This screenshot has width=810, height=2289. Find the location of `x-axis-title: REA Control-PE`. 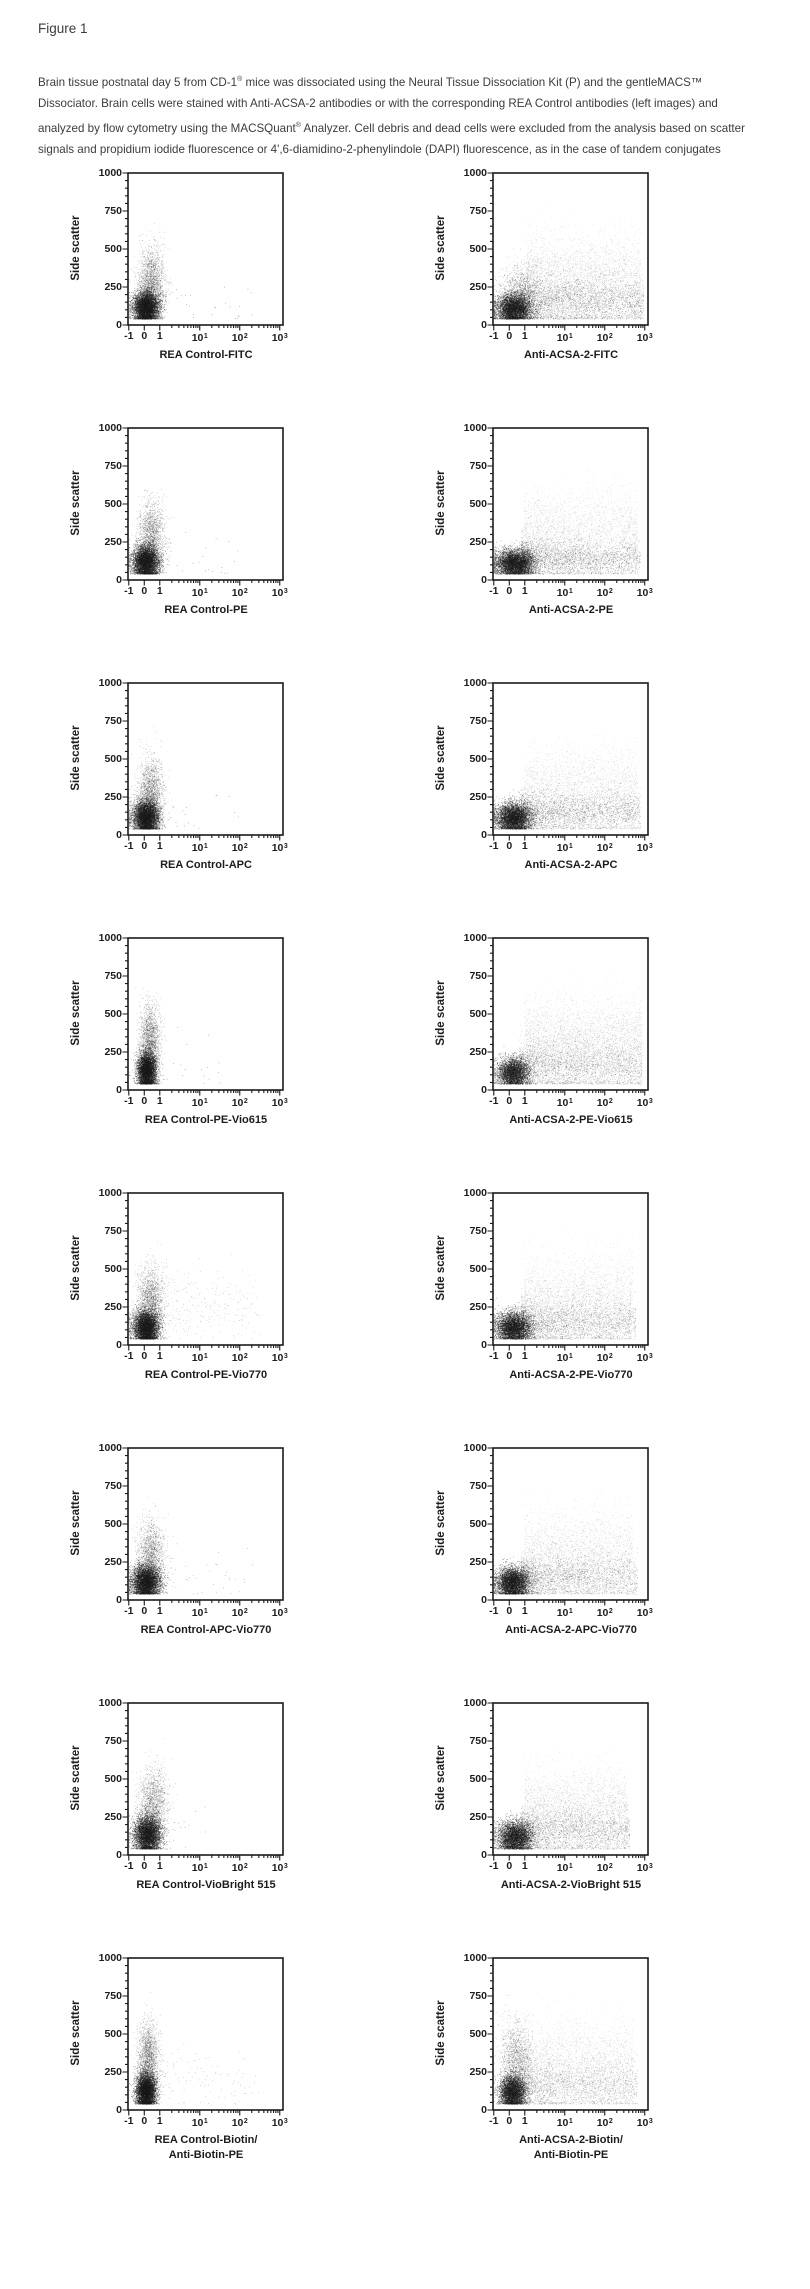

x-axis-title: REA Control-PE is located at coordinates (206, 610).